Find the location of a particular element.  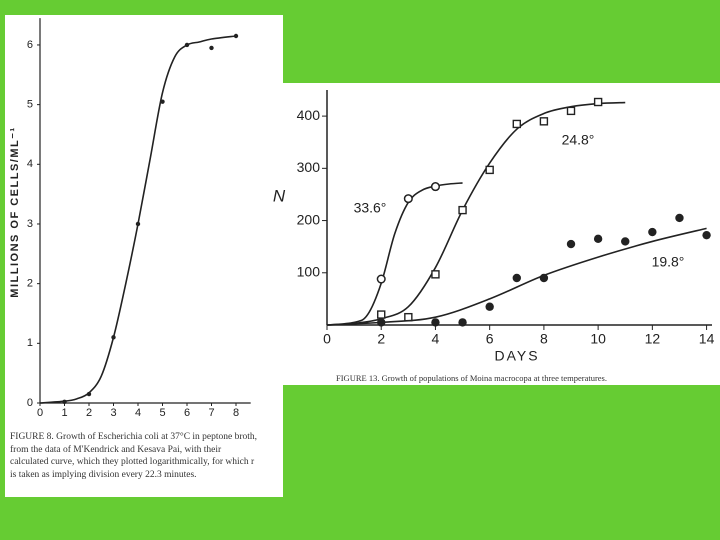

x-tick-label: 5 is located at coordinates (162, 413).